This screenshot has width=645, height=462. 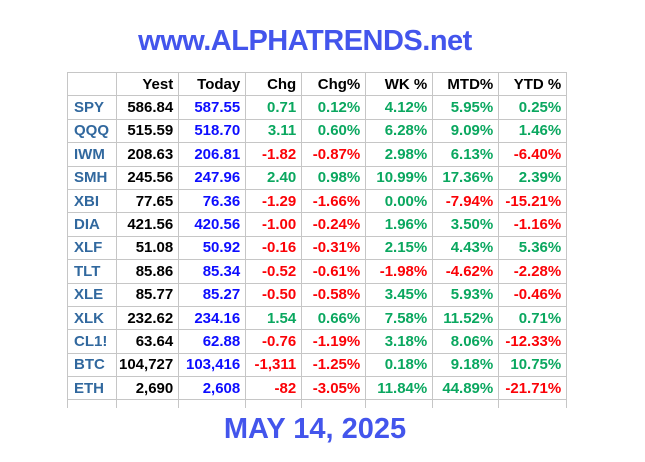 What do you see at coordinates (274, 341) in the screenshot?
I see `chg-cell: -0.76` at bounding box center [274, 341].